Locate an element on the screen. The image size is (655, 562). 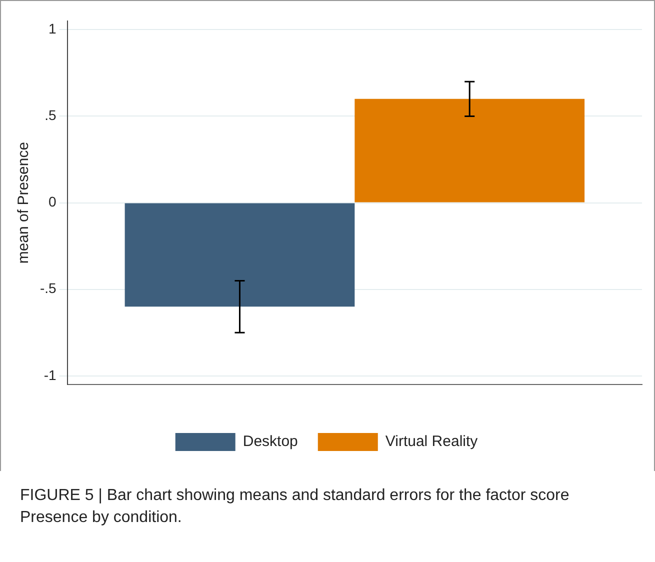
y-tick-label: .5 is located at coordinates (50, 115).